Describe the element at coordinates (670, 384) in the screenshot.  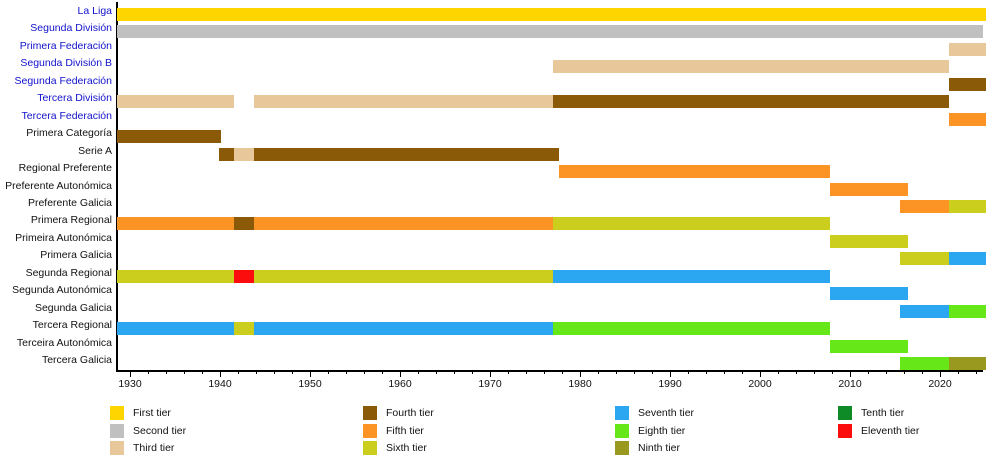
I see `x-tick-label: 1990` at that location.